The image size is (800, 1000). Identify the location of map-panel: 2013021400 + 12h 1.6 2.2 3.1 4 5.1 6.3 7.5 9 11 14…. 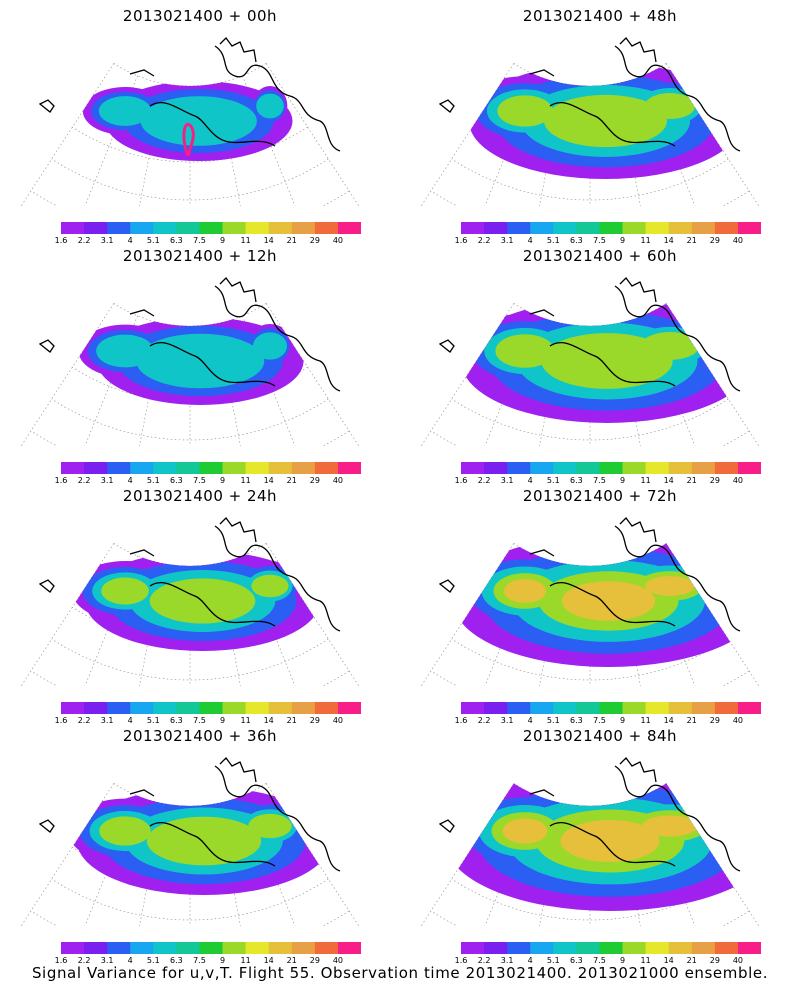
(200, 362).